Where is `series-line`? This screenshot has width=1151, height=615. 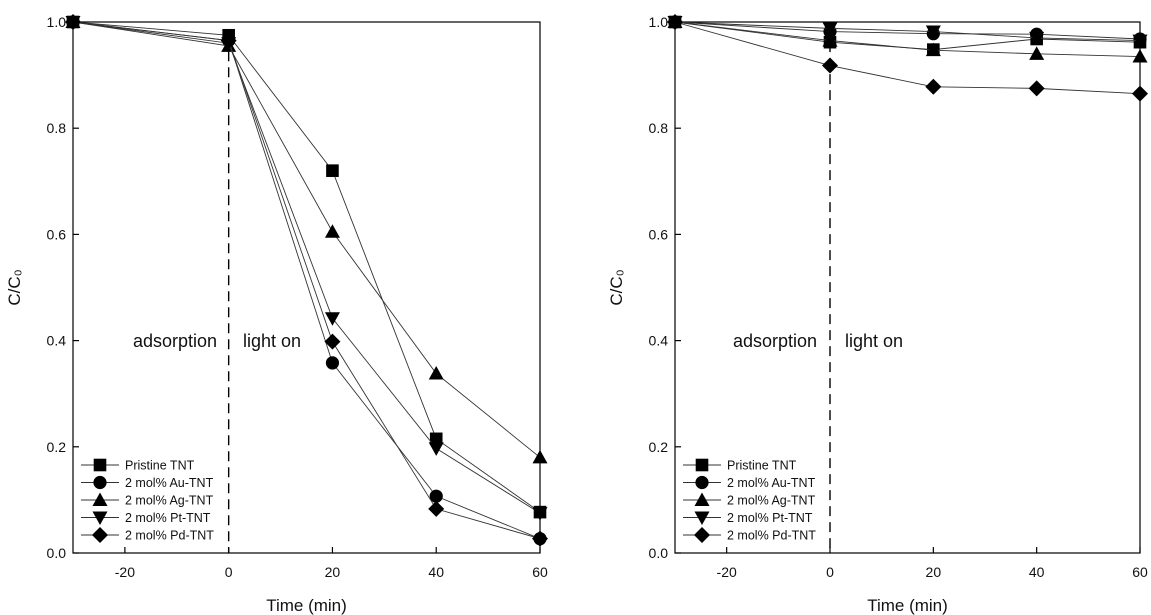
series-line is located at coordinates (907, 39).